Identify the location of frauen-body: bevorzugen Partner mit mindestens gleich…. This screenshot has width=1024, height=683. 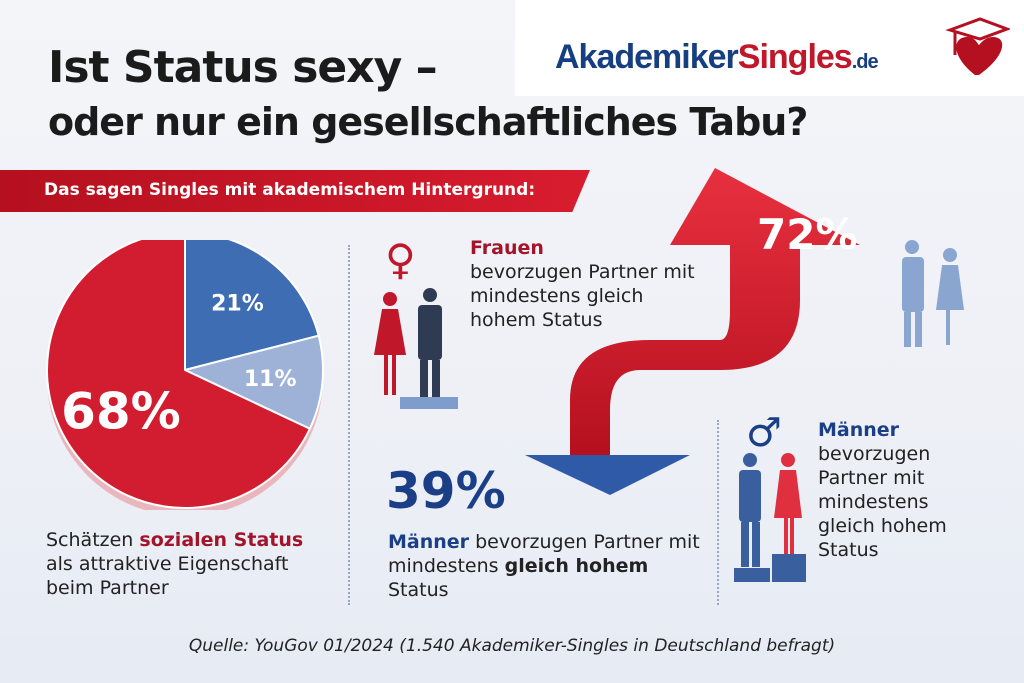
(582, 296).